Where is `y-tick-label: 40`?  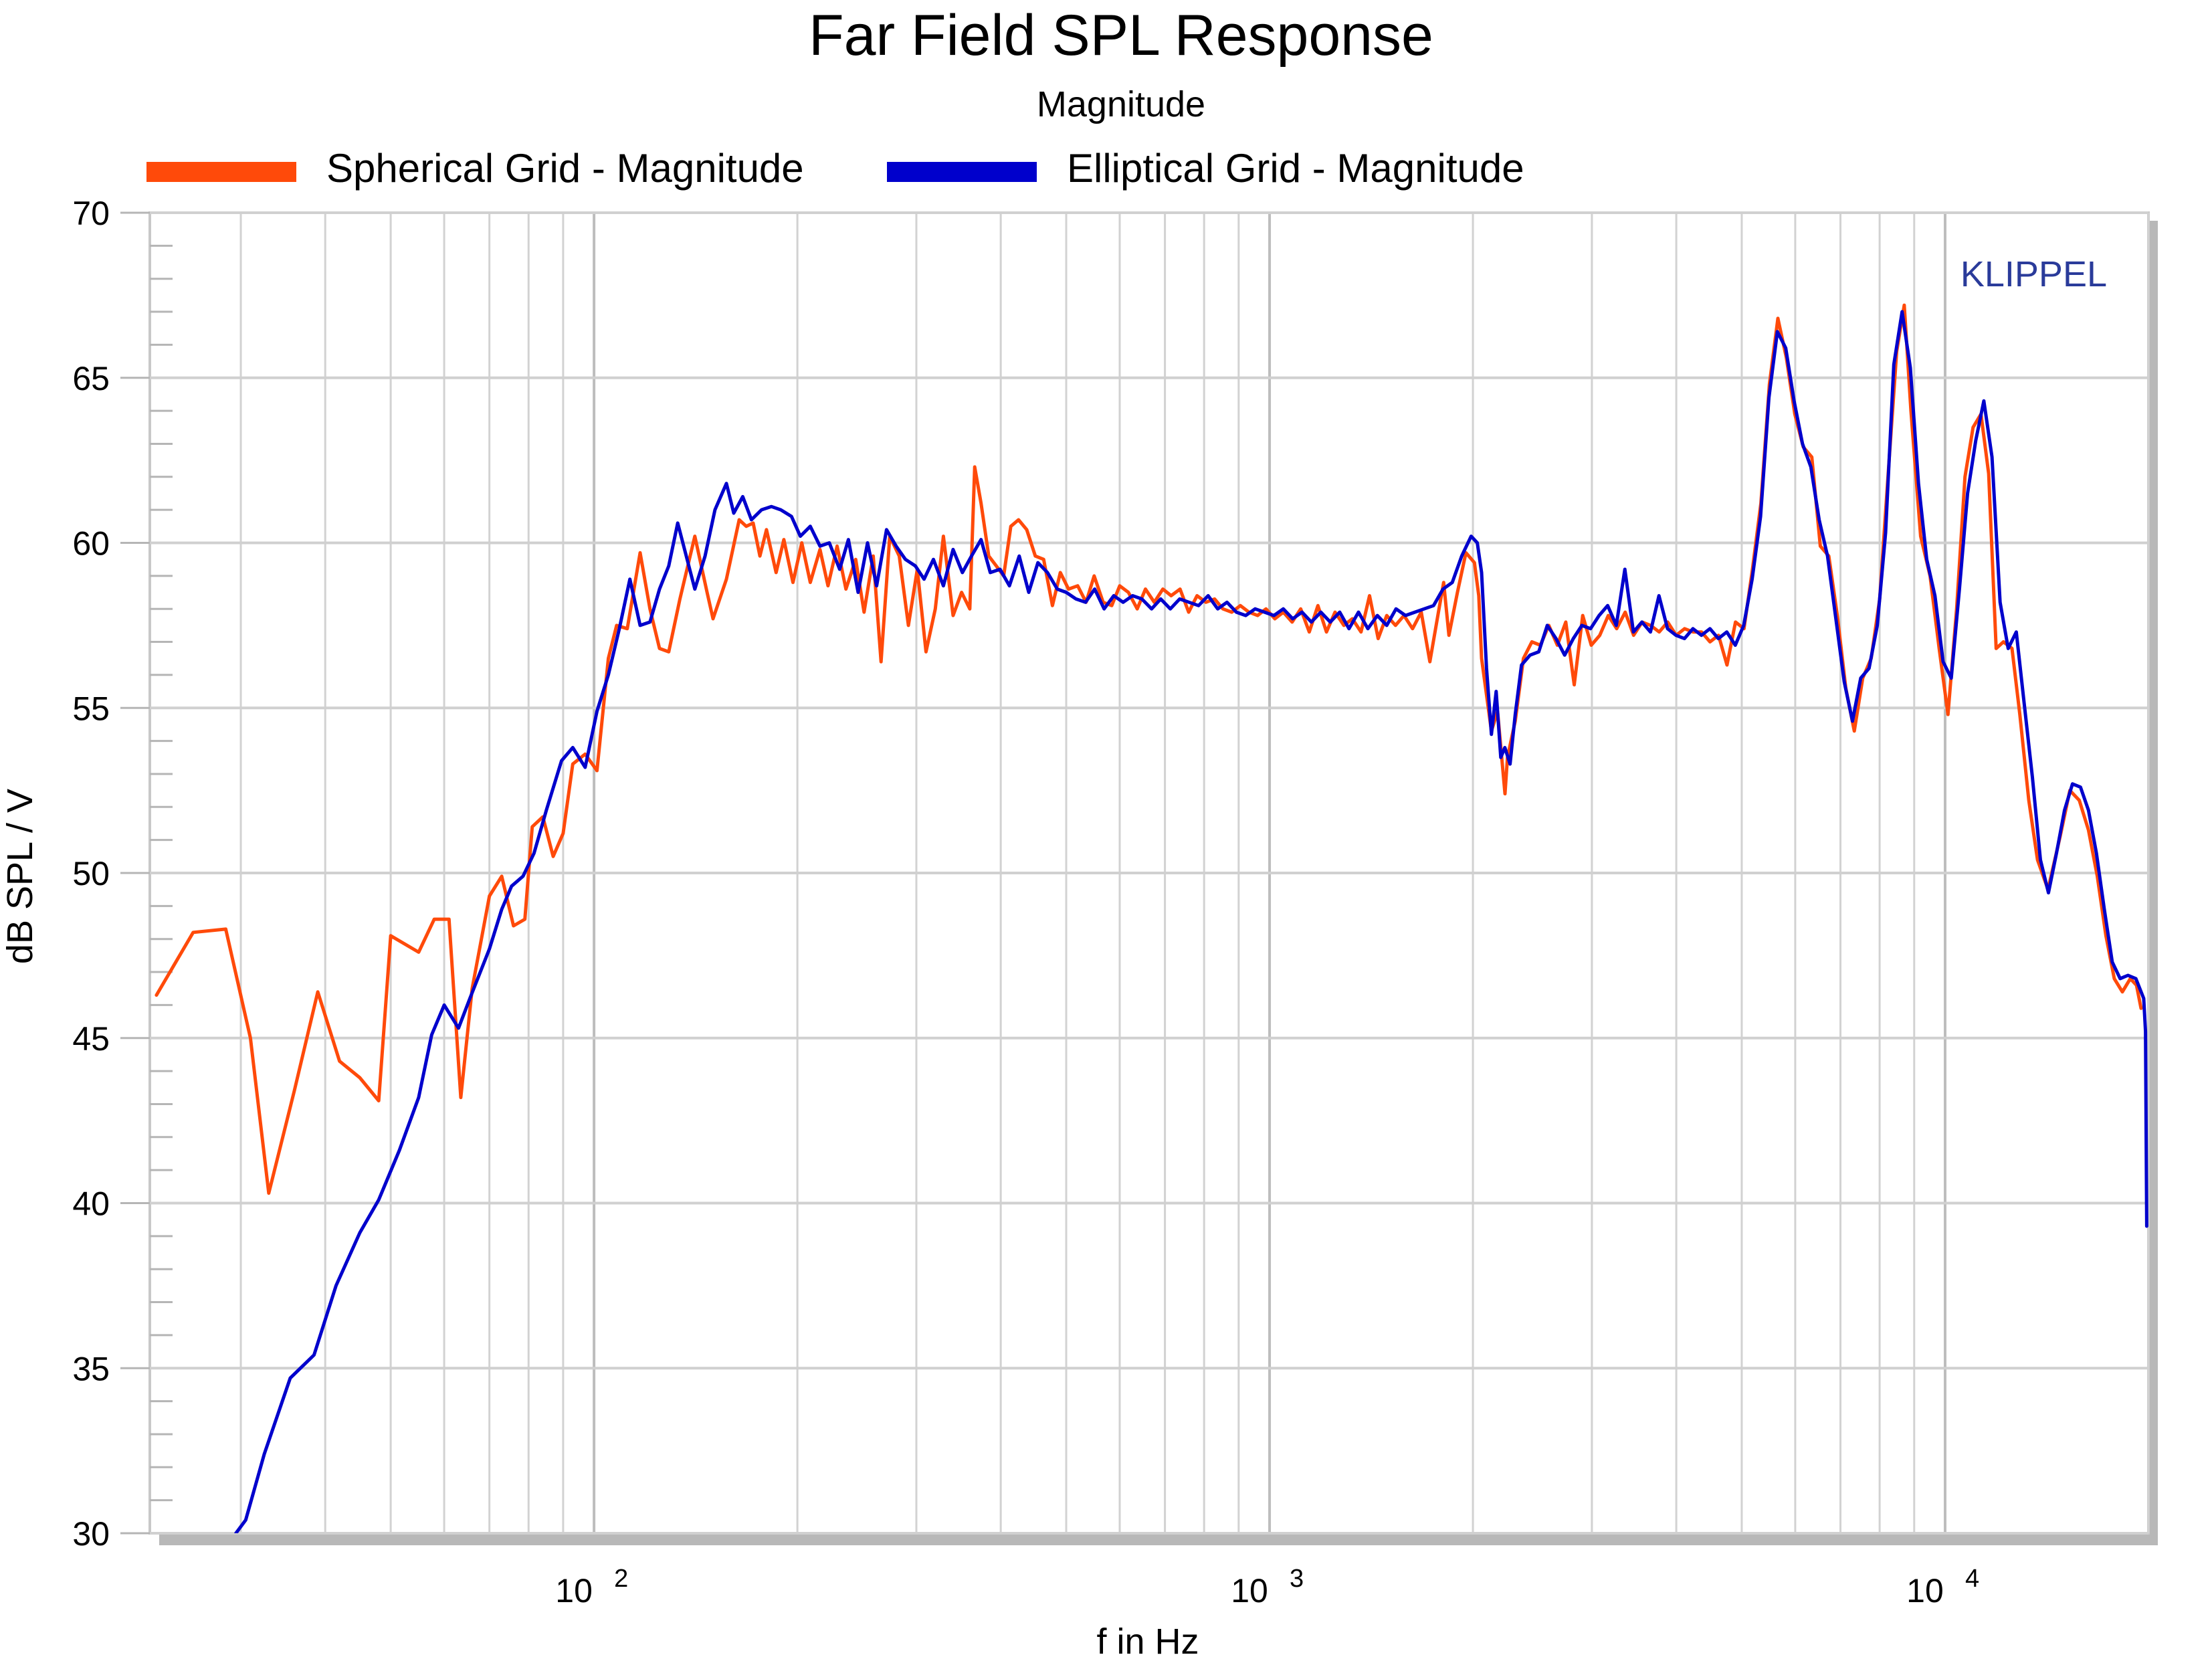
y-tick-label: 40 is located at coordinates (91, 1204).